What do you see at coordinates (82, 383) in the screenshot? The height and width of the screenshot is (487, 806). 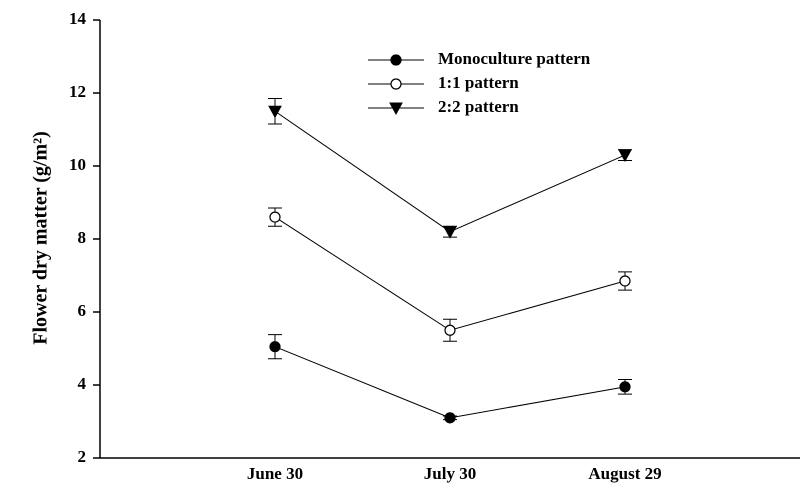 I see `y-tick-label: 4` at bounding box center [82, 383].